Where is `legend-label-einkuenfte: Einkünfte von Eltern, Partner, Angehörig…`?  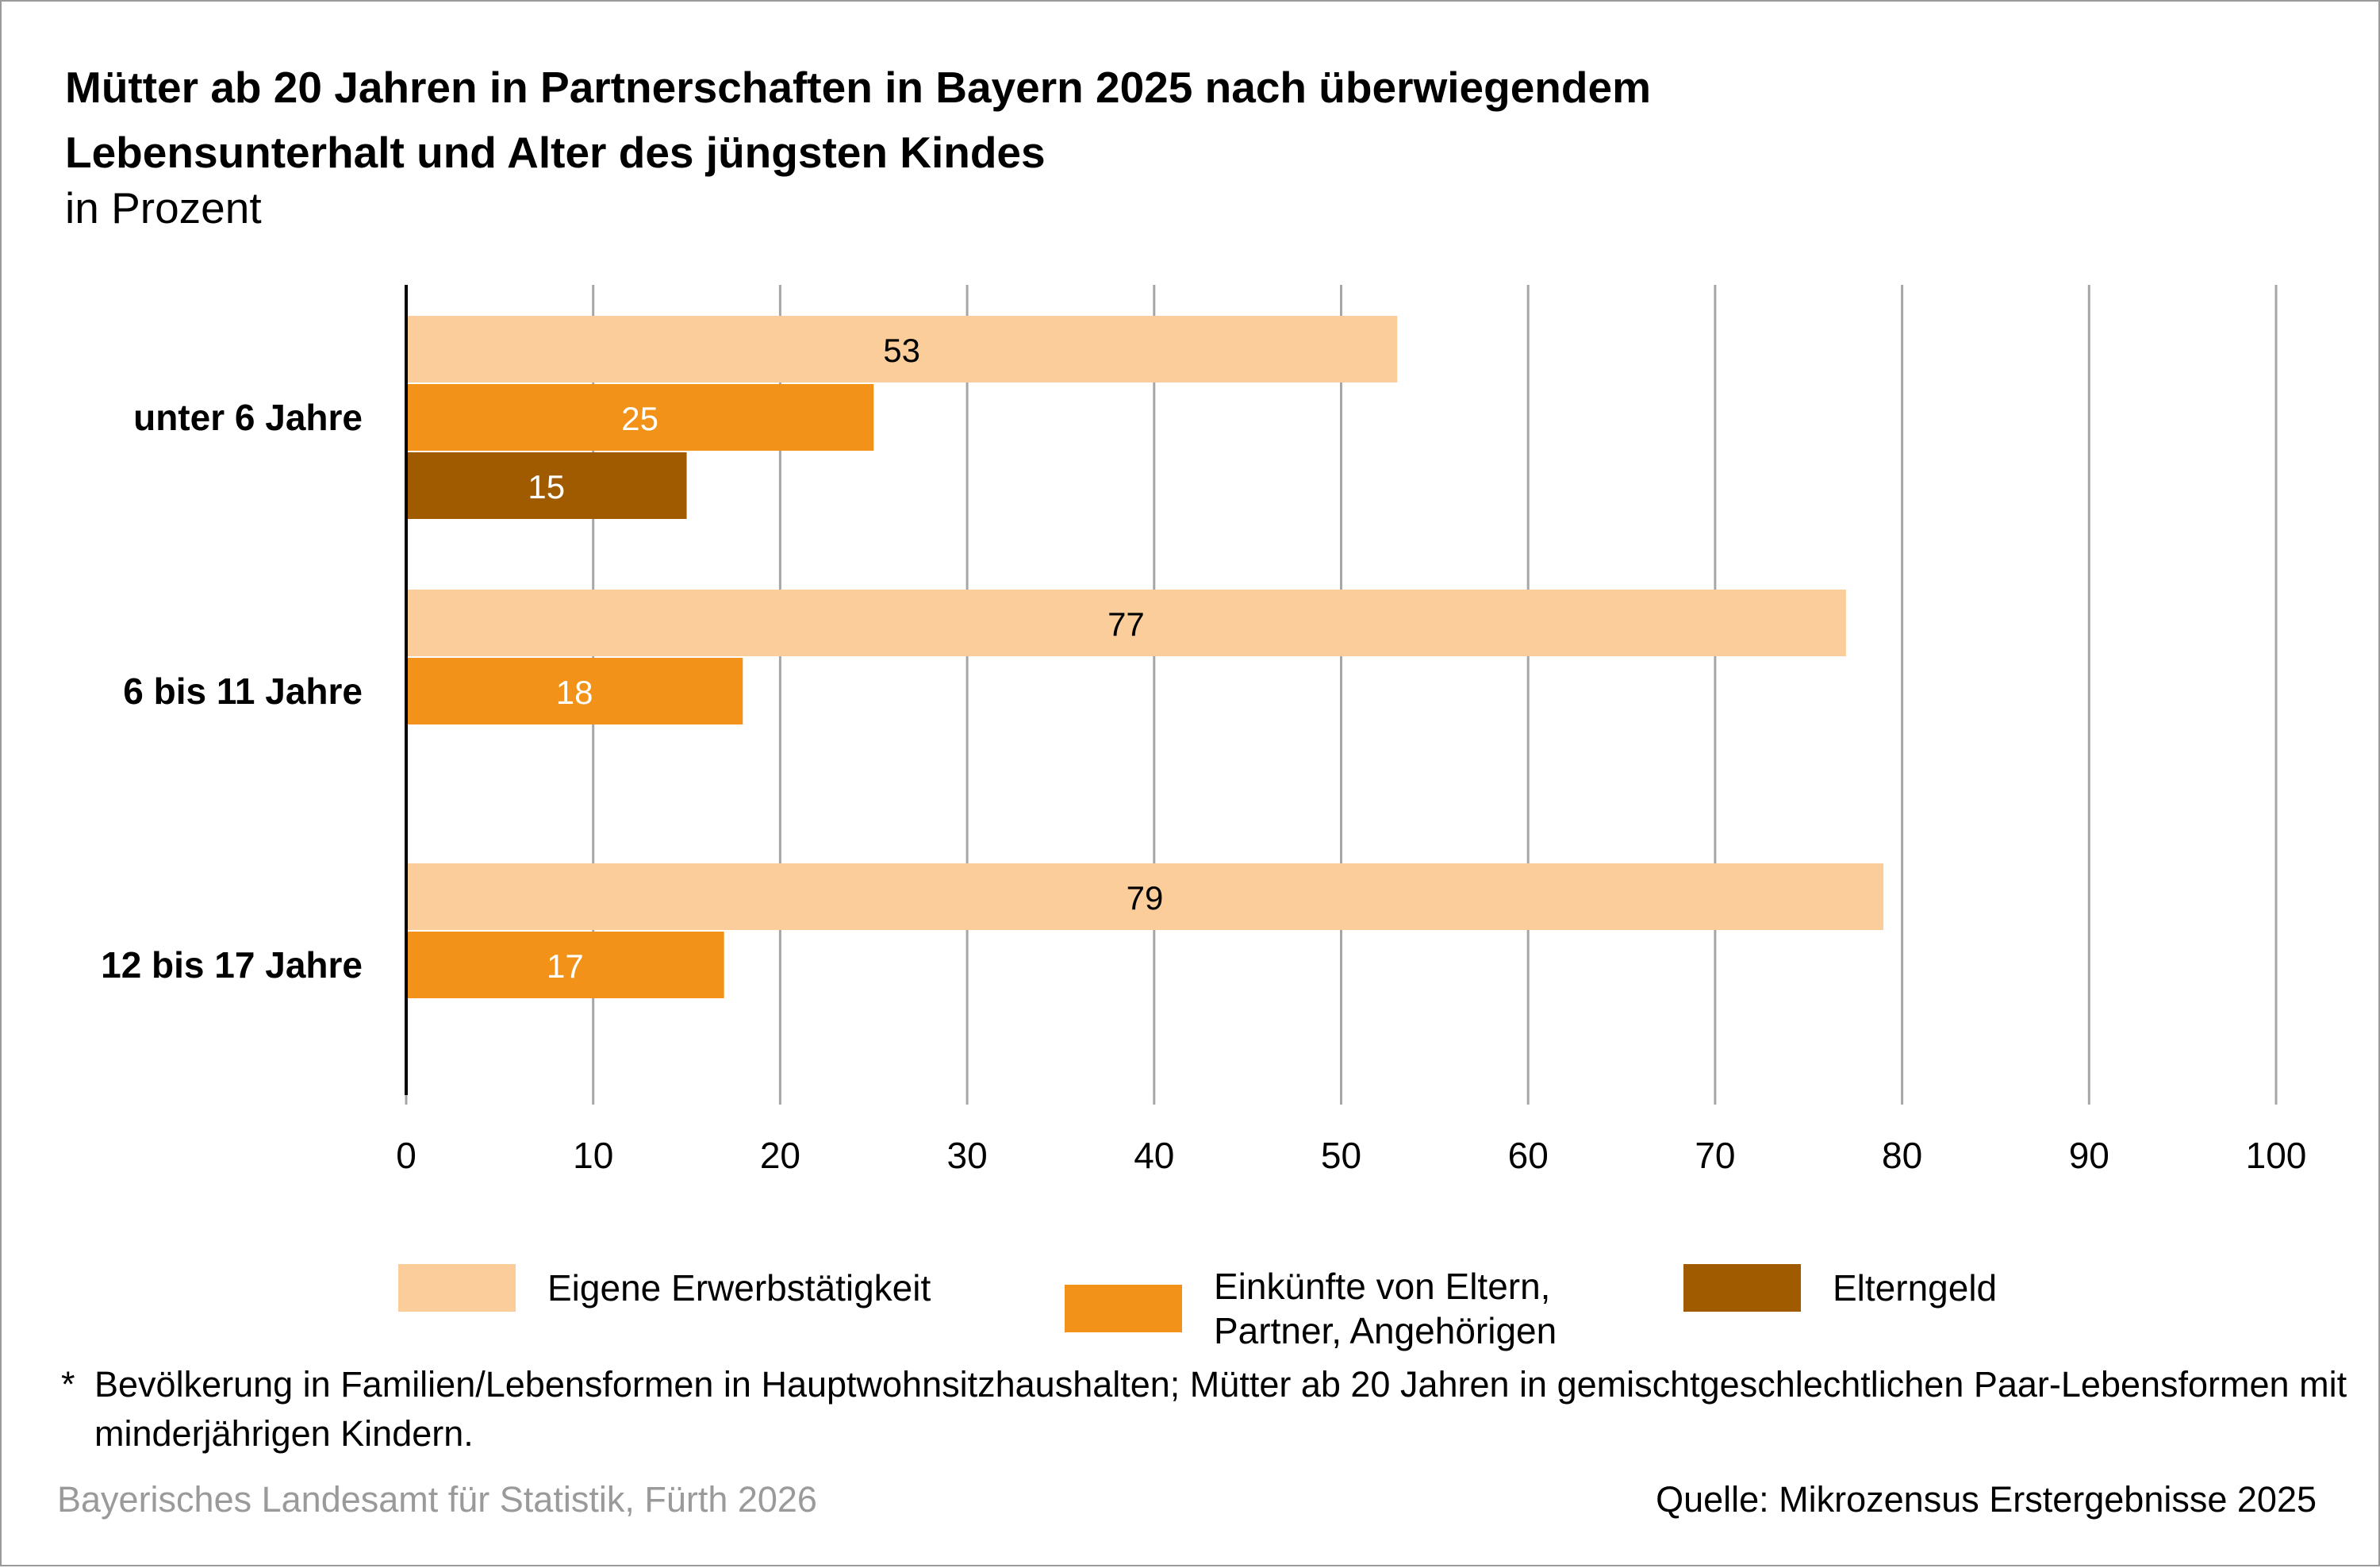
legend-label-einkuenfte: Einkünfte von Eltern, Partner, Angehörig… is located at coordinates (1385, 1308).